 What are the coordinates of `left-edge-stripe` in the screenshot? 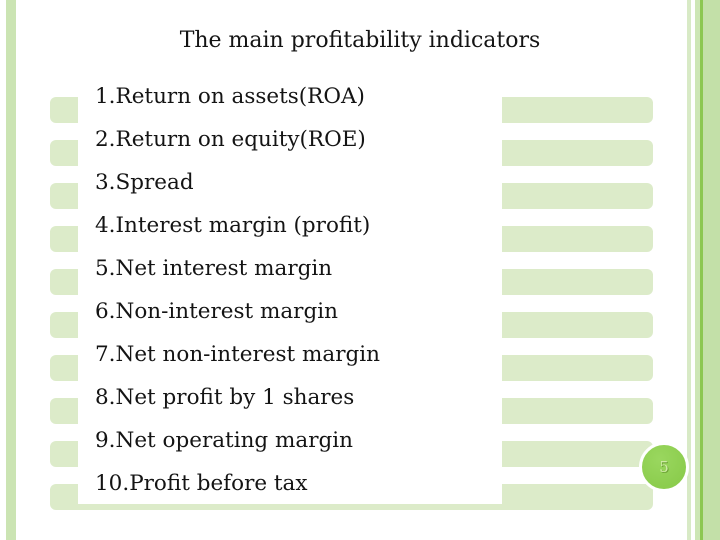 It's located at (11, 270).